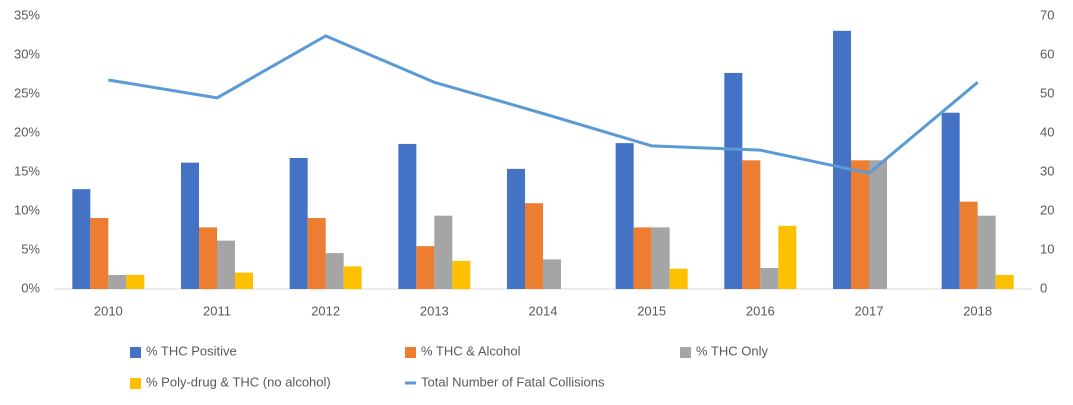 The image size is (1073, 405). What do you see at coordinates (1047, 170) in the screenshot?
I see `y2-tick-label: 30` at bounding box center [1047, 170].